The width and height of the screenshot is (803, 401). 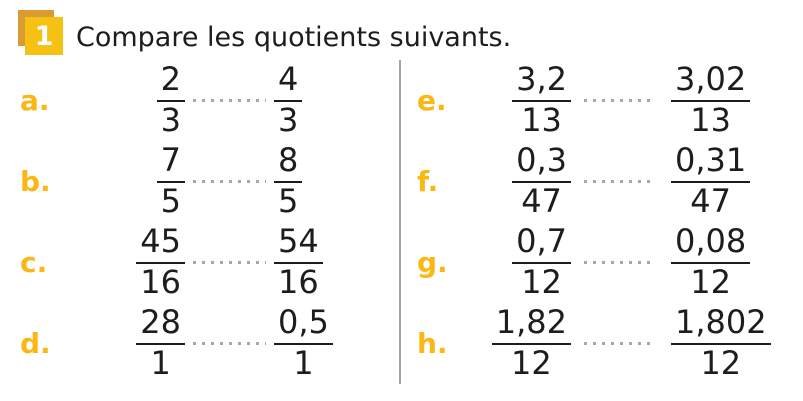 I want to click on item-label: f., so click(x=428, y=181).